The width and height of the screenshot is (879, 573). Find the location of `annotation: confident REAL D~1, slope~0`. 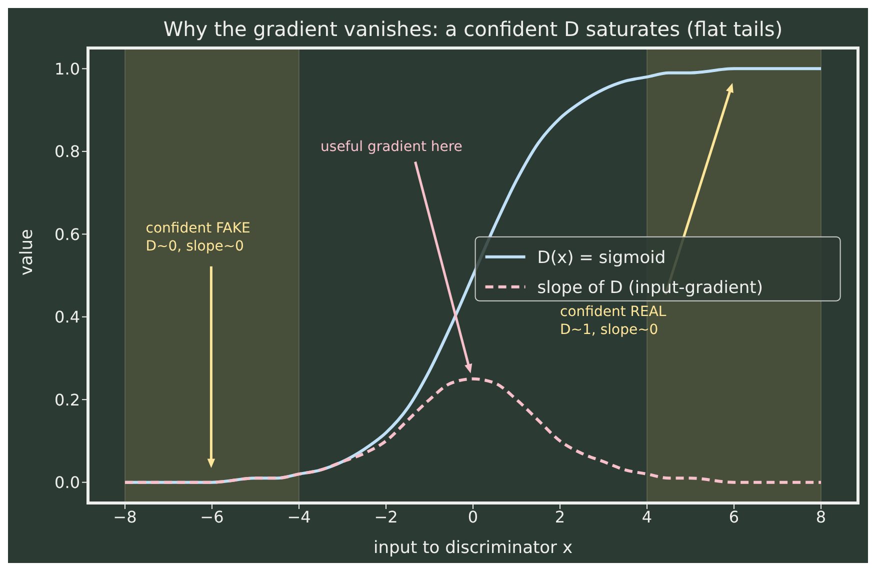

annotation: confident REAL D~1, slope~0 is located at coordinates (613, 321).